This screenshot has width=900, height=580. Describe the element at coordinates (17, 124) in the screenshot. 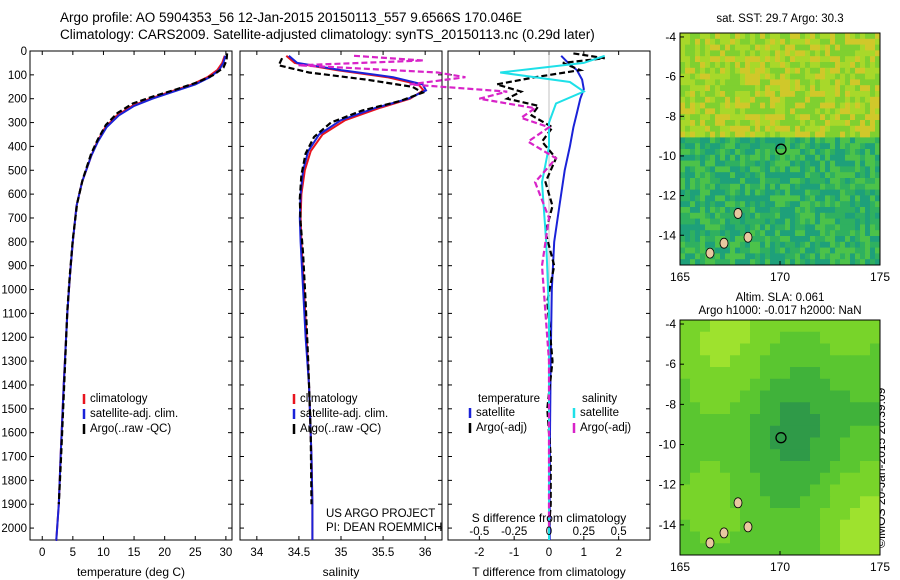

I see `y-tick-label: 300` at that location.